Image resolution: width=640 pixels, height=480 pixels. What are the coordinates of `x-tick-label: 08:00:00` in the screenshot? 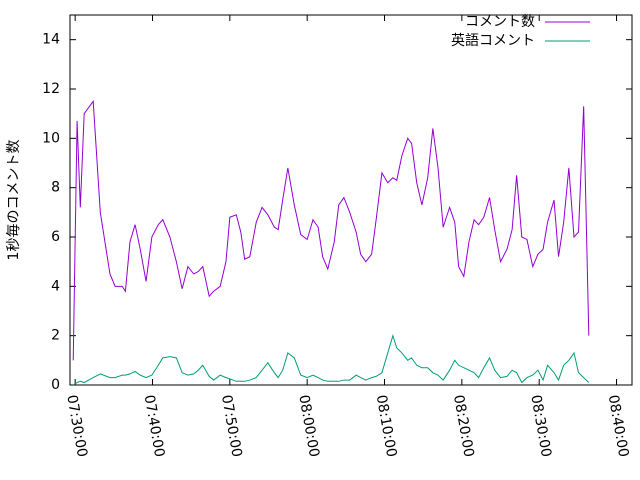 It's located at (308, 426).